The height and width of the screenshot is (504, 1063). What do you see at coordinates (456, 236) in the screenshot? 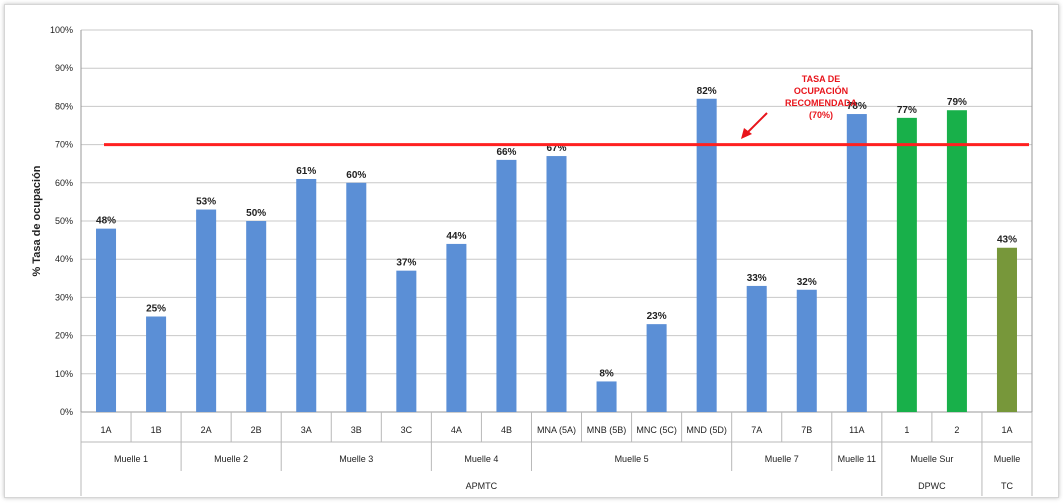
I see `data-label: 44%` at bounding box center [456, 236].